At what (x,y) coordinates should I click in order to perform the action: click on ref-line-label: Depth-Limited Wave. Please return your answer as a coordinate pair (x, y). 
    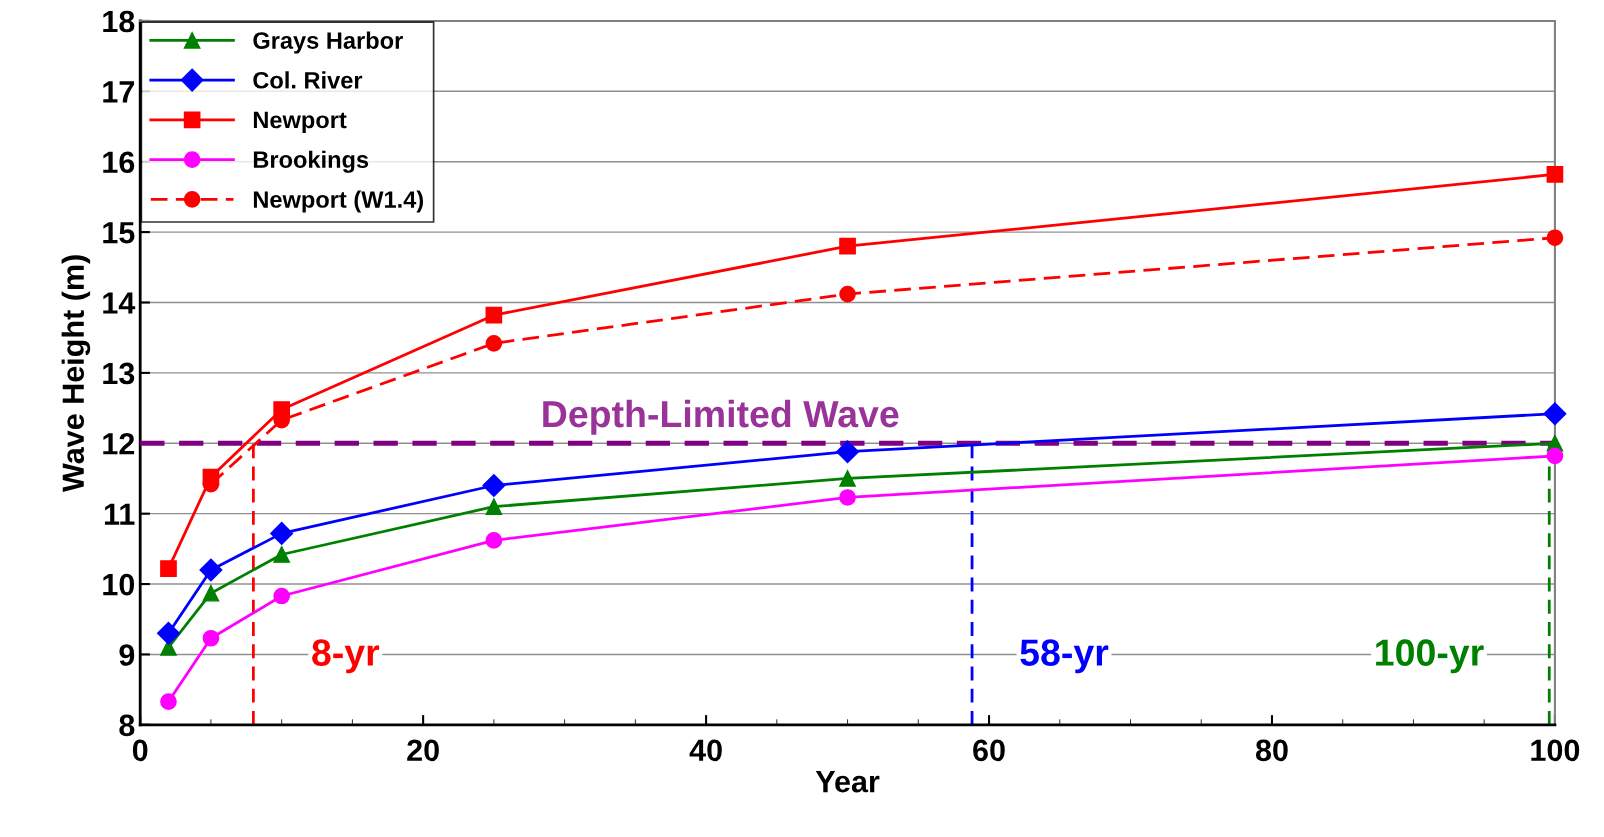
    Looking at the image, I should click on (721, 417).